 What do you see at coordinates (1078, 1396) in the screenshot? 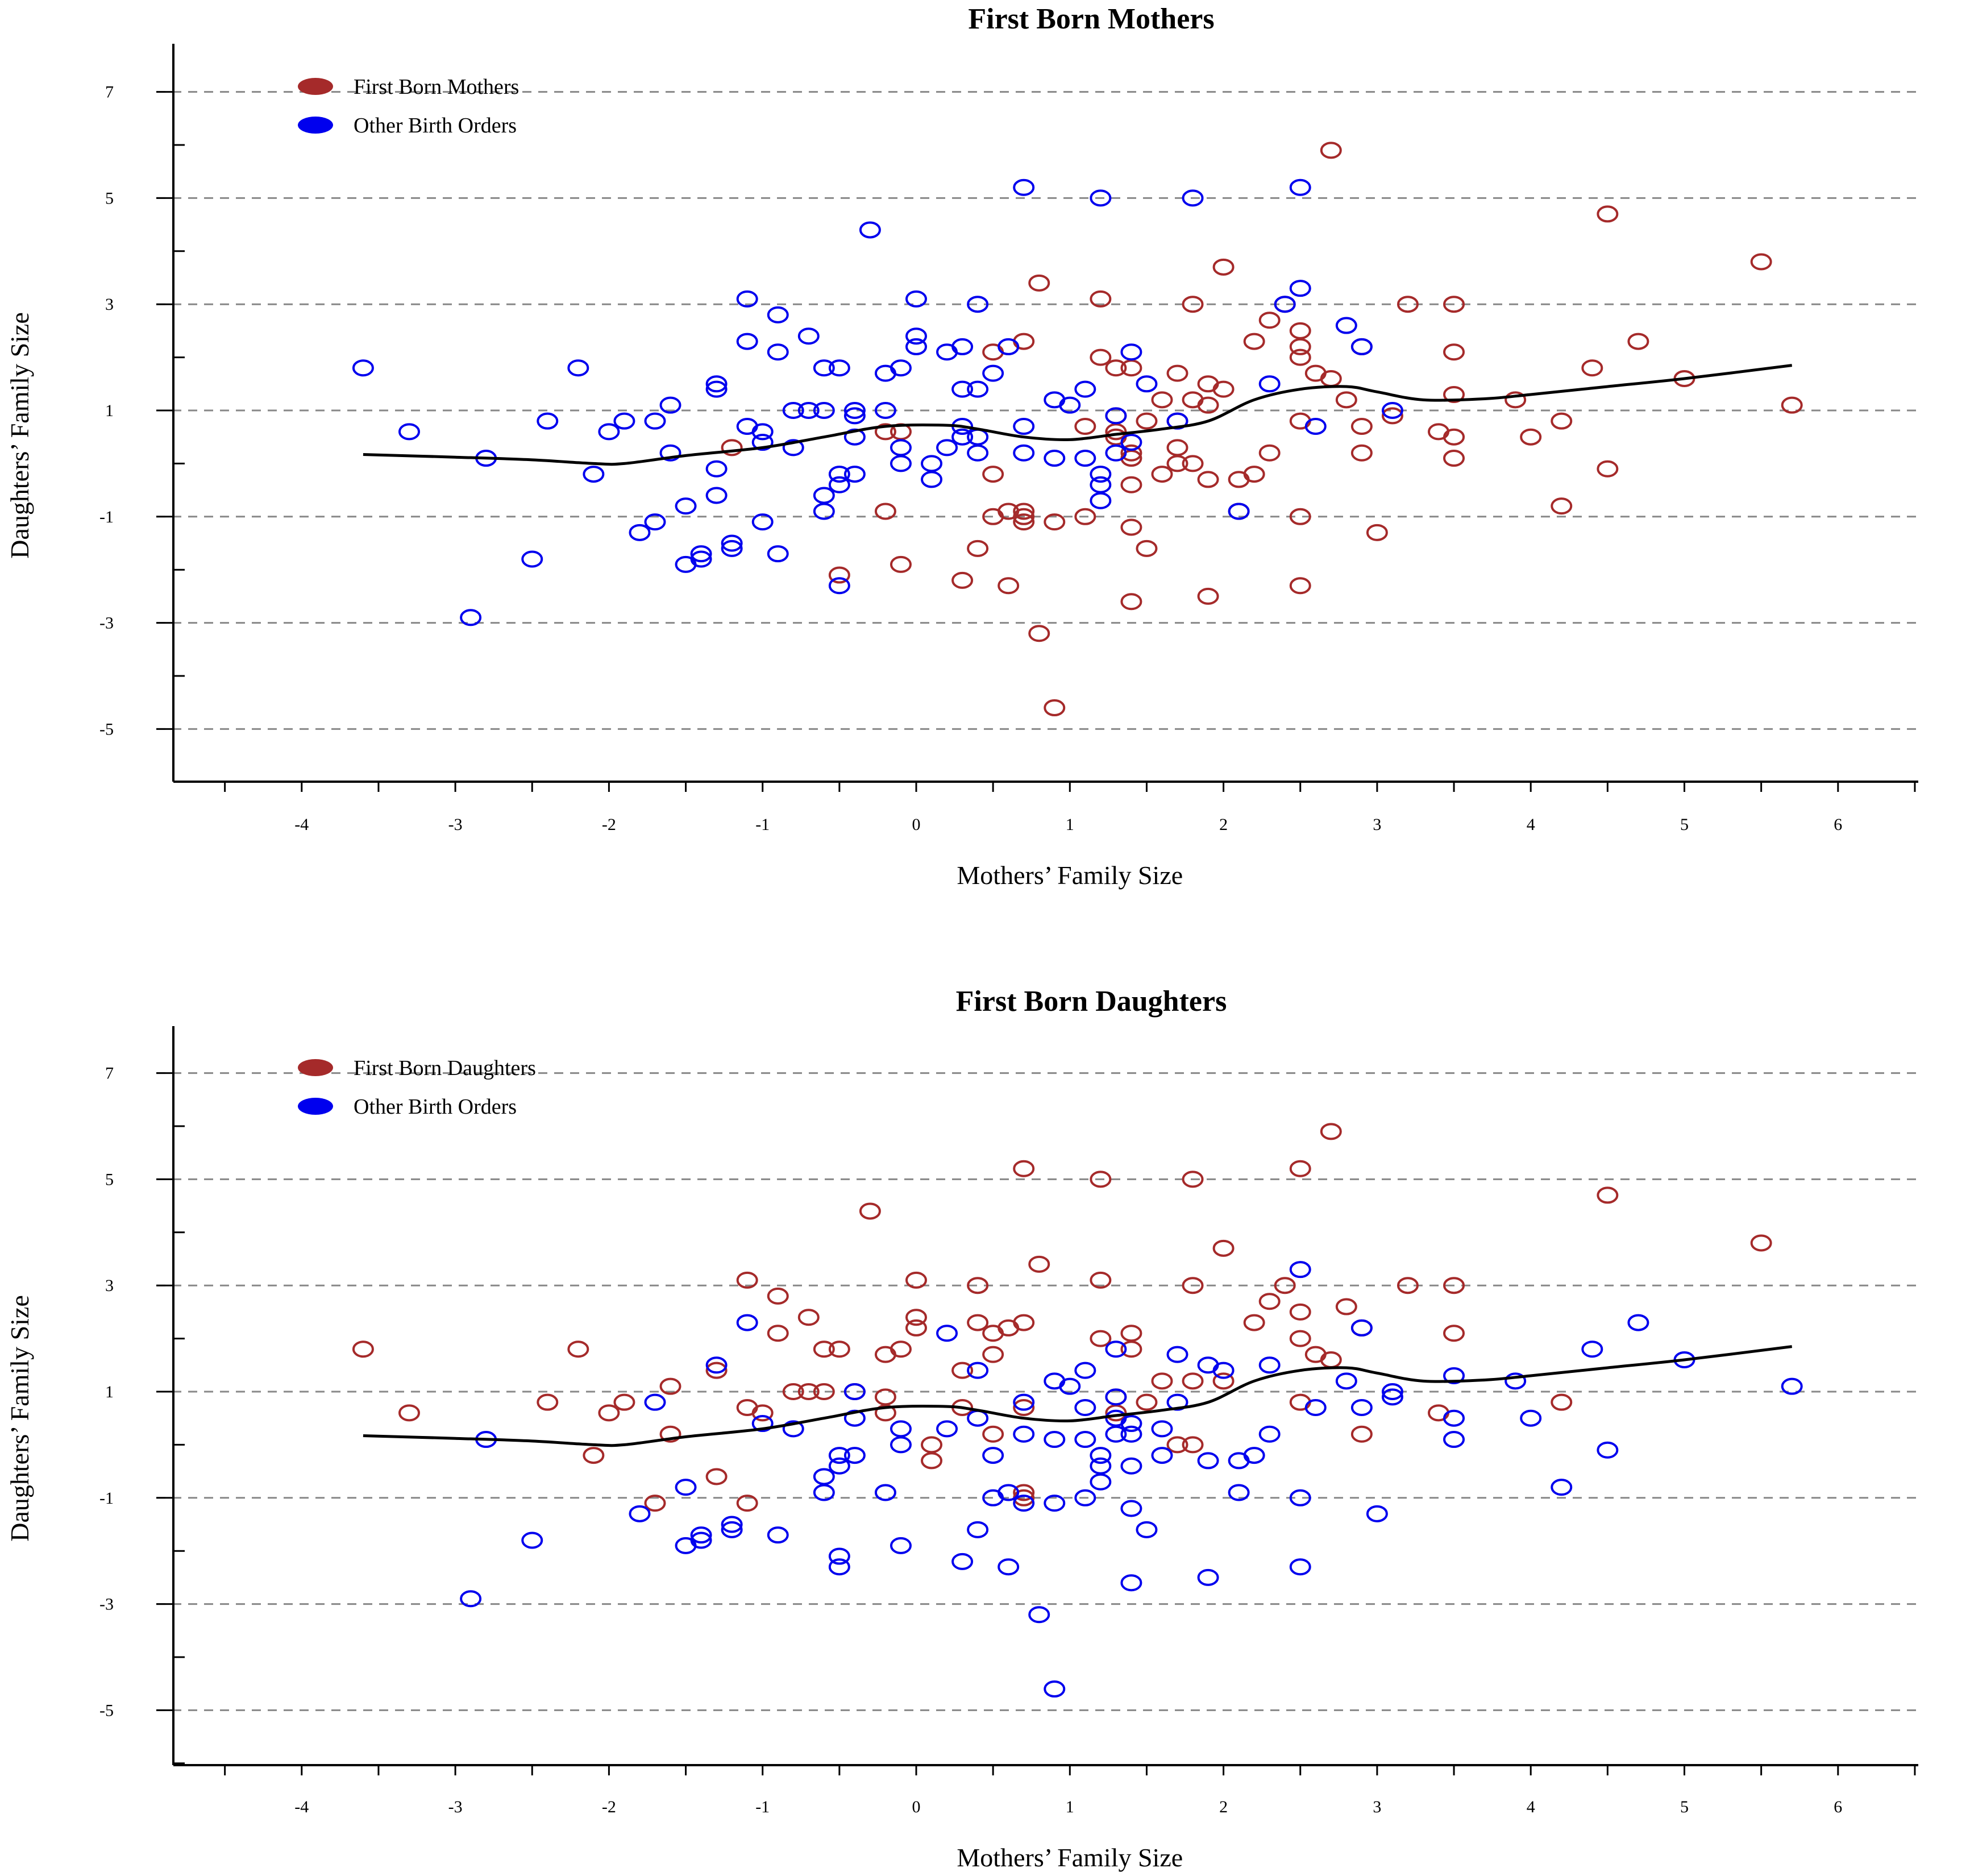
I see `smooth-fit-line` at bounding box center [1078, 1396].